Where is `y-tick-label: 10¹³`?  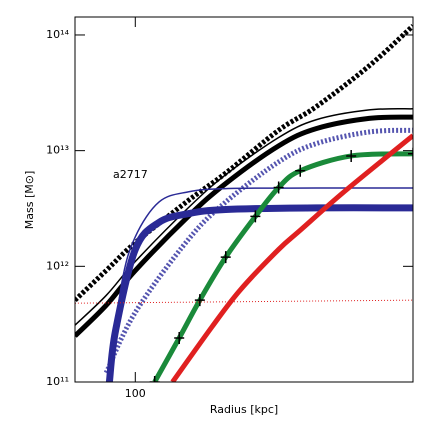 y-tick-label: 10¹³ is located at coordinates (57, 150).